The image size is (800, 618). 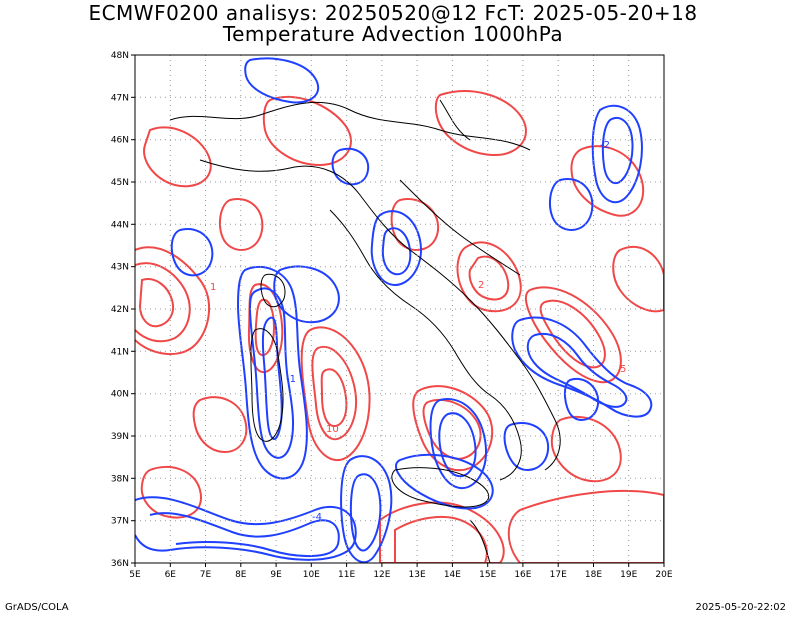 I want to click on lat-label: 38N, so click(x=120, y=479).